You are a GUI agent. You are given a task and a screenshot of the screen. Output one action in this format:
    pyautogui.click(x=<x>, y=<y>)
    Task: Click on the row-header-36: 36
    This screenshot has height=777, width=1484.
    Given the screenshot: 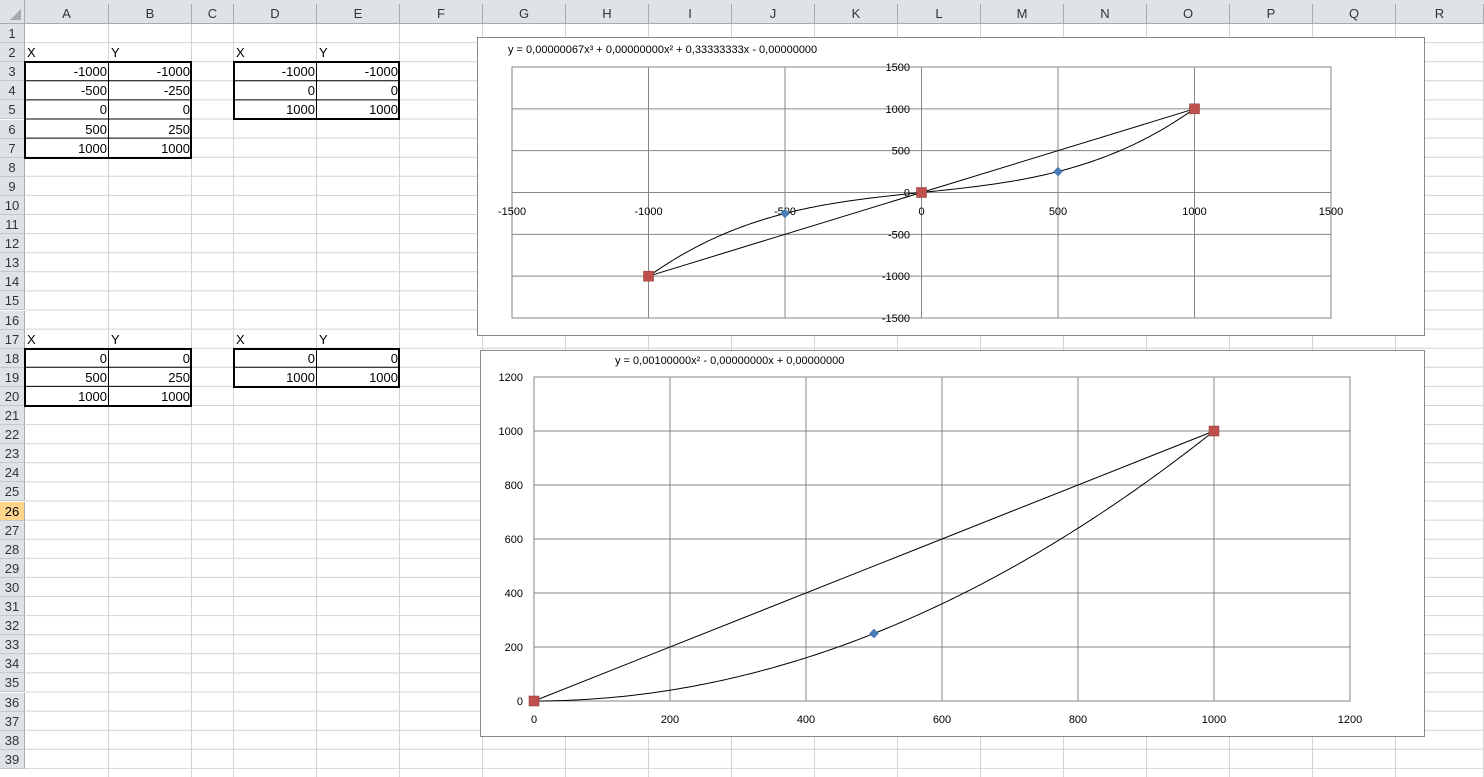 What is the action you would take?
    pyautogui.click(x=12, y=702)
    